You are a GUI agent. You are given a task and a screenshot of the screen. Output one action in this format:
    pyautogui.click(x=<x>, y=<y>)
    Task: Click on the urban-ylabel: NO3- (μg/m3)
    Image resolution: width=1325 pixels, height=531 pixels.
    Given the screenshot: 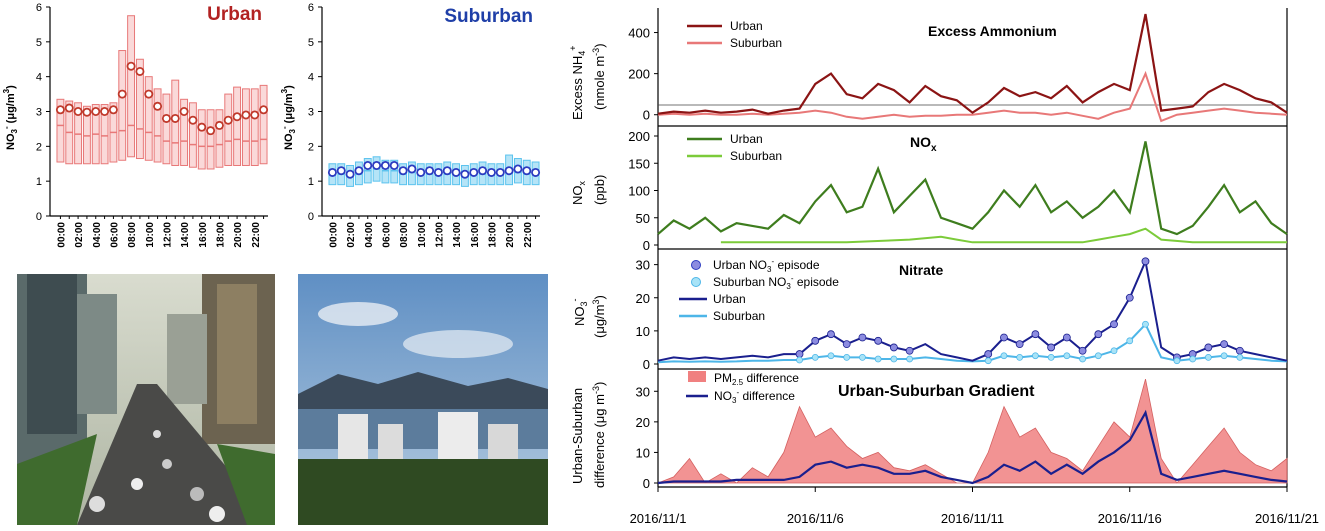 What is the action you would take?
    pyautogui.click(x=10, y=117)
    